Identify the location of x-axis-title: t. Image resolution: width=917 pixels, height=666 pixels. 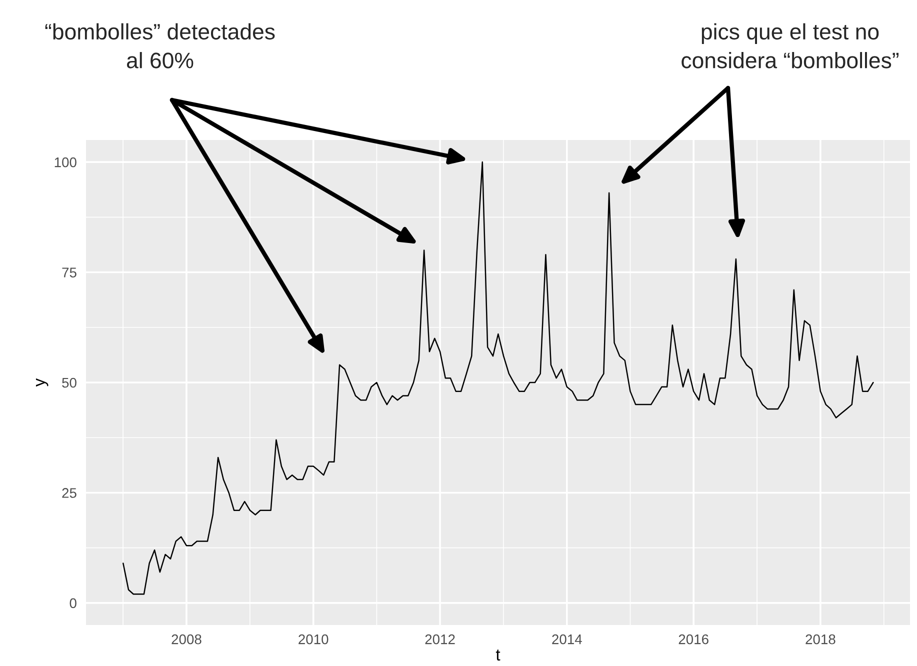
(498, 655).